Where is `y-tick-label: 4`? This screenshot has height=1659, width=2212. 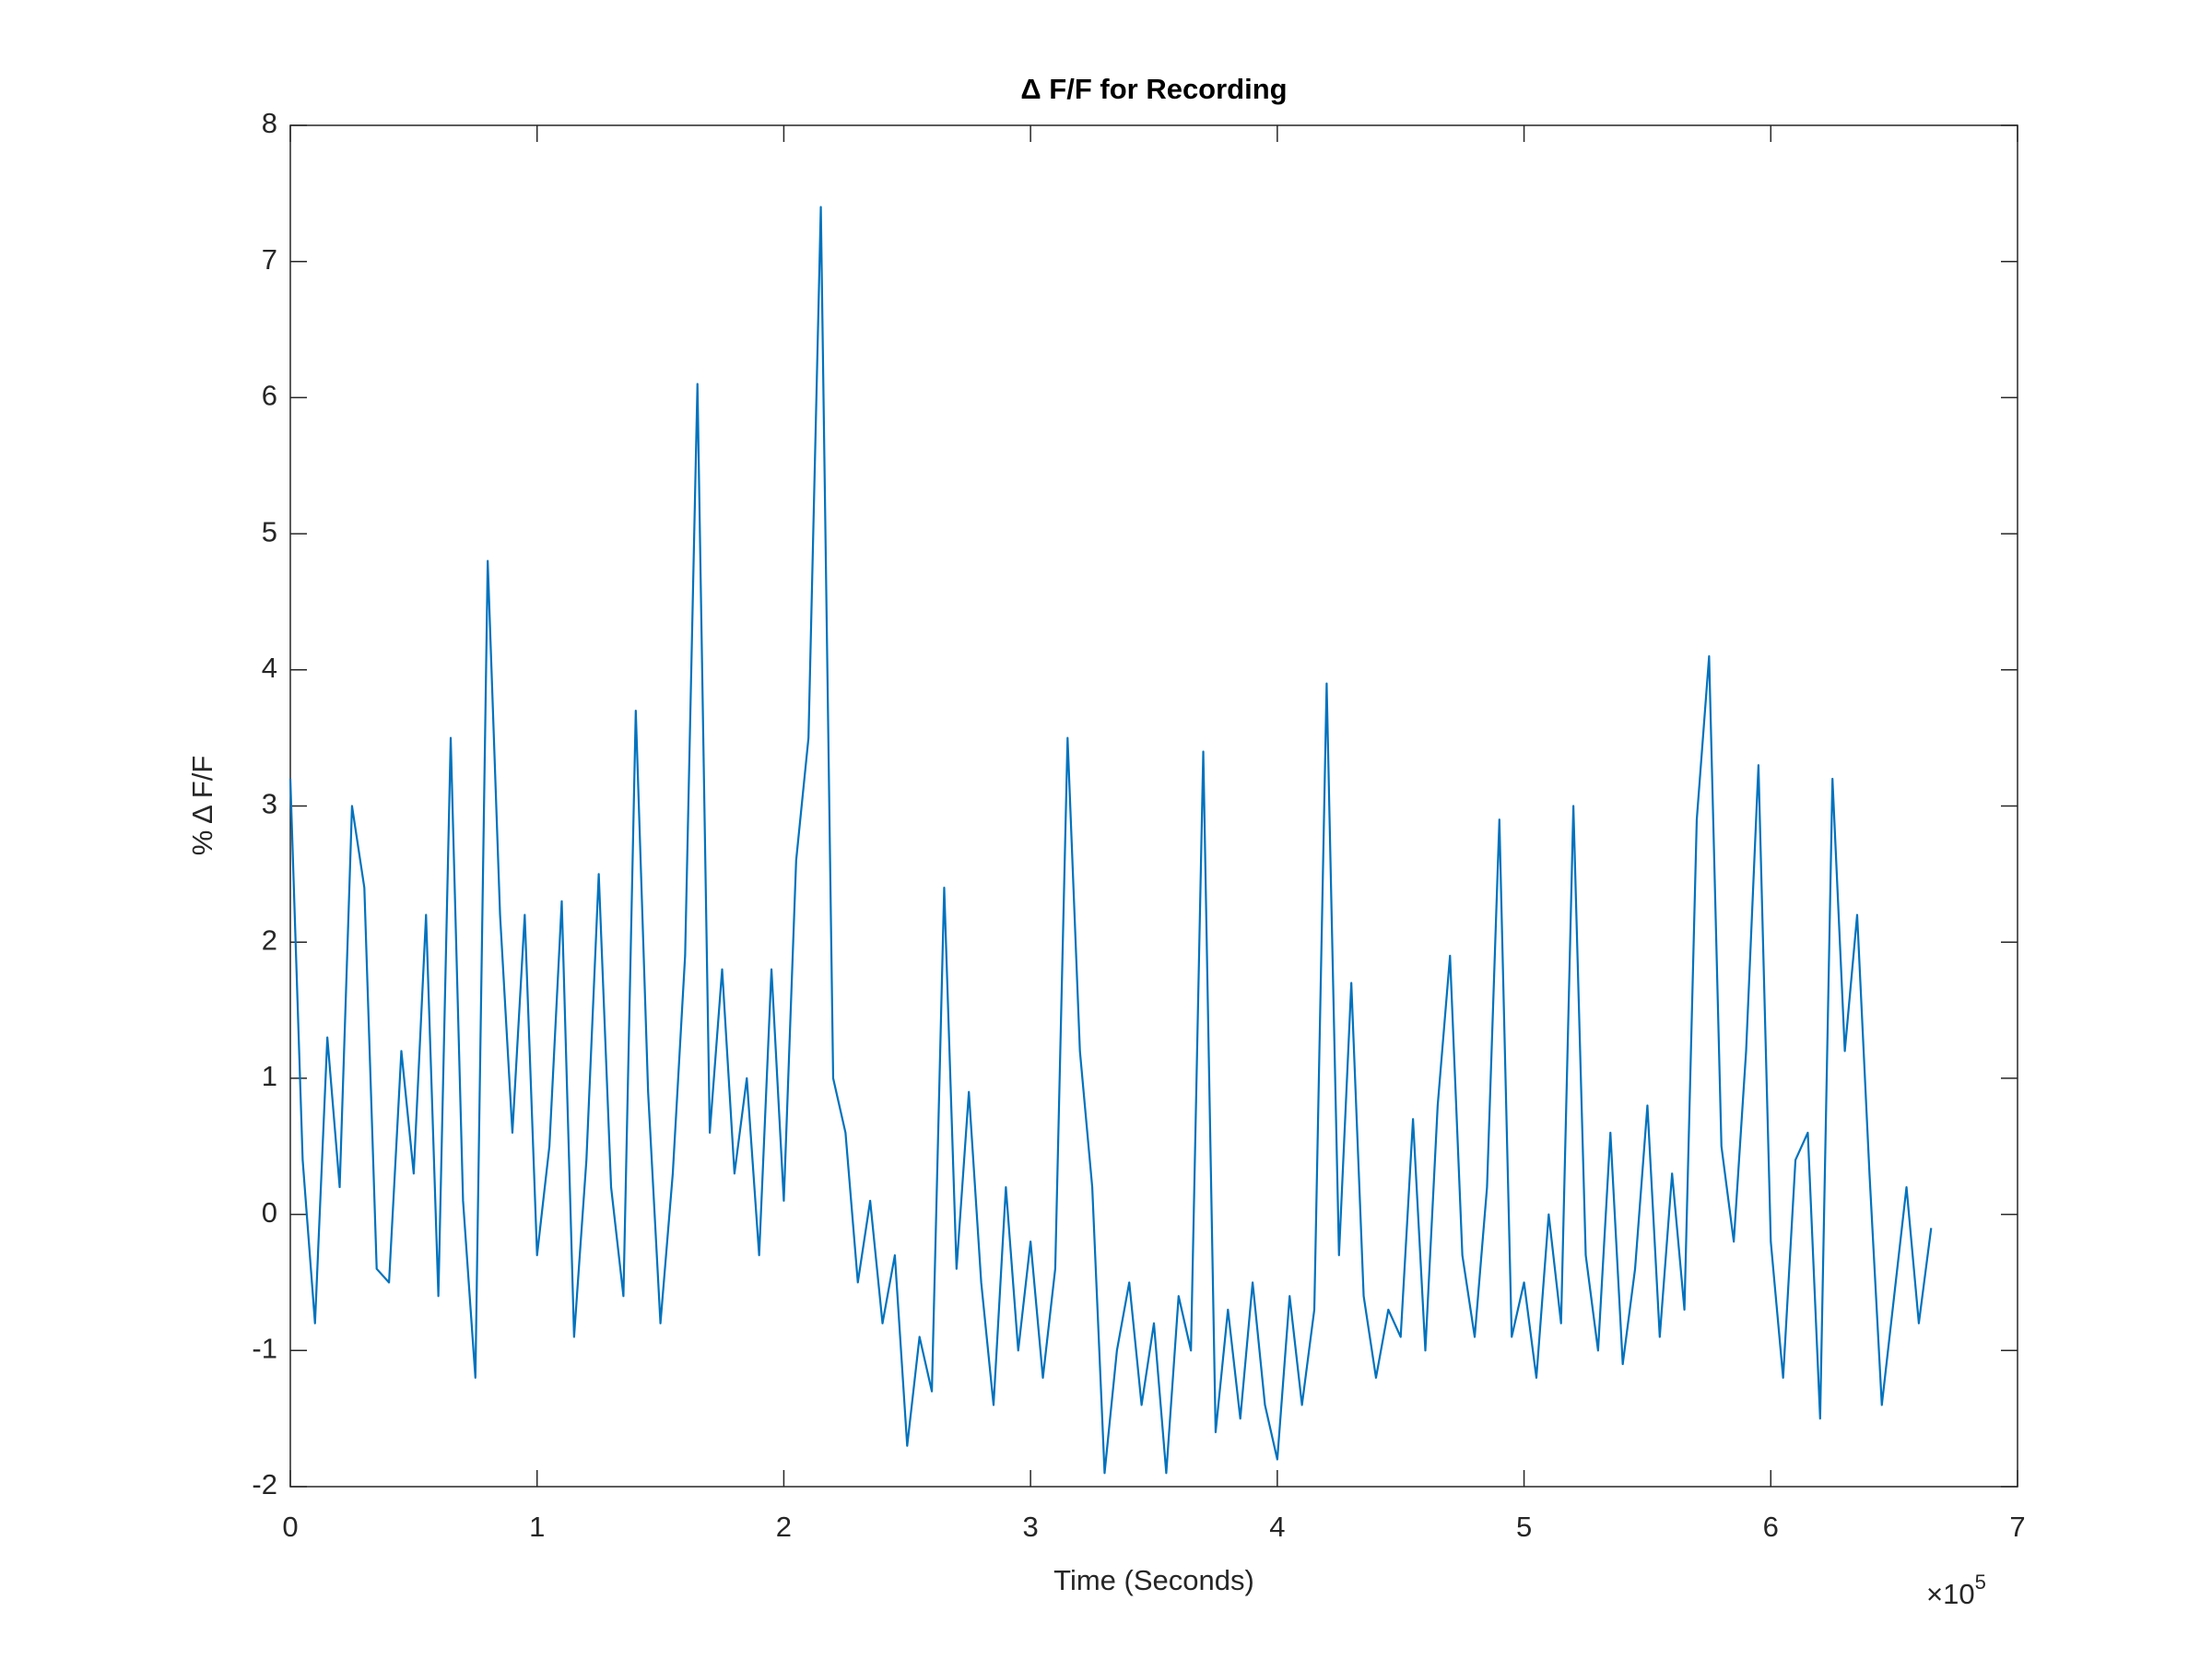 y-tick-label: 4 is located at coordinates (269, 668).